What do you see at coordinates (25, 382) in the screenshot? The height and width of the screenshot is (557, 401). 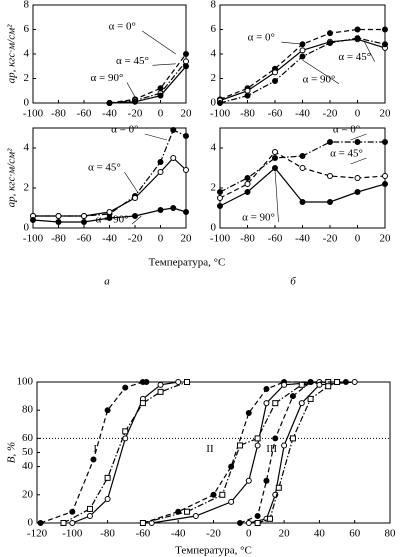 I see `y-tick-label: 100` at bounding box center [25, 382].